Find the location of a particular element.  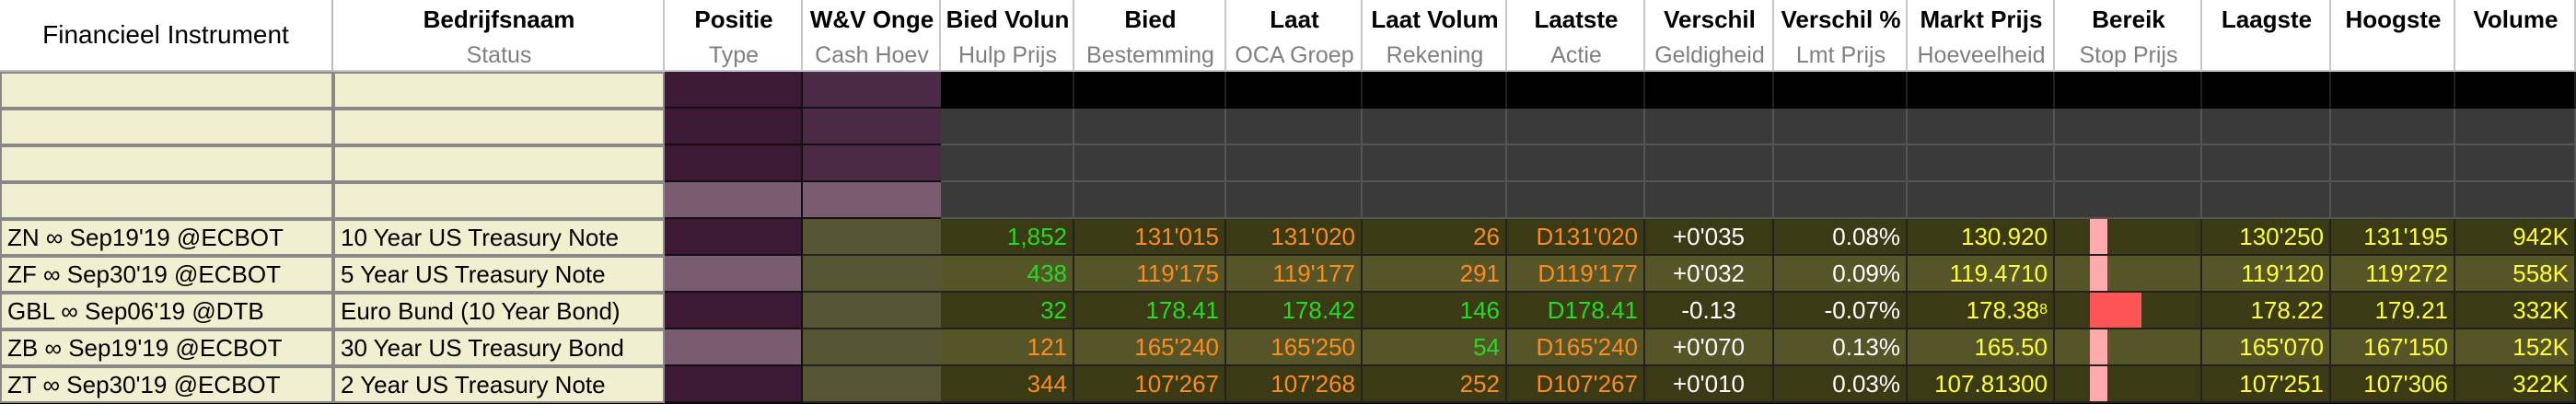

table-cell-high: 131'195 is located at coordinates (2393, 238).